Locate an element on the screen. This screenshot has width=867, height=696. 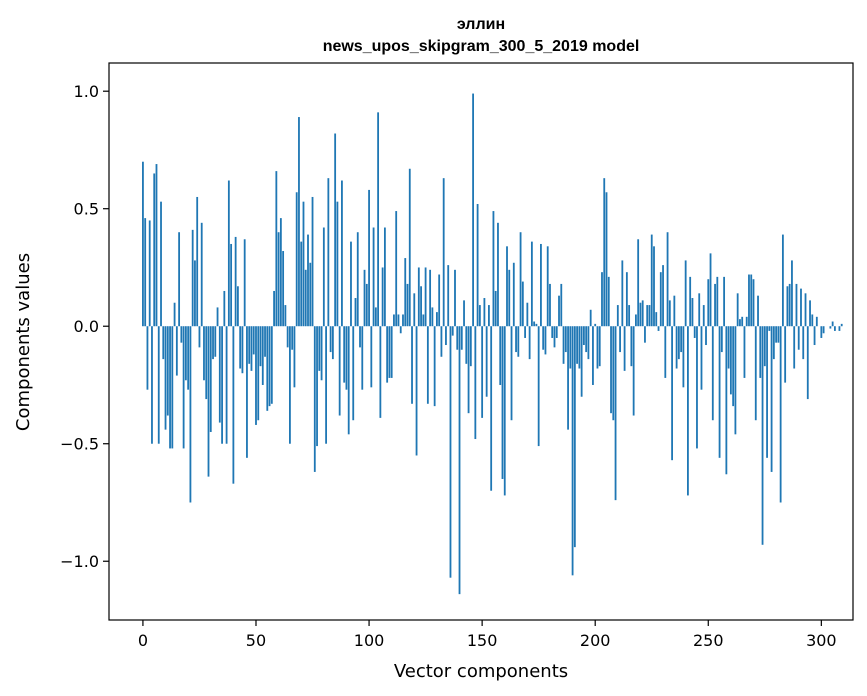
y-tick-label: −1.0 is located at coordinates (79, 561).